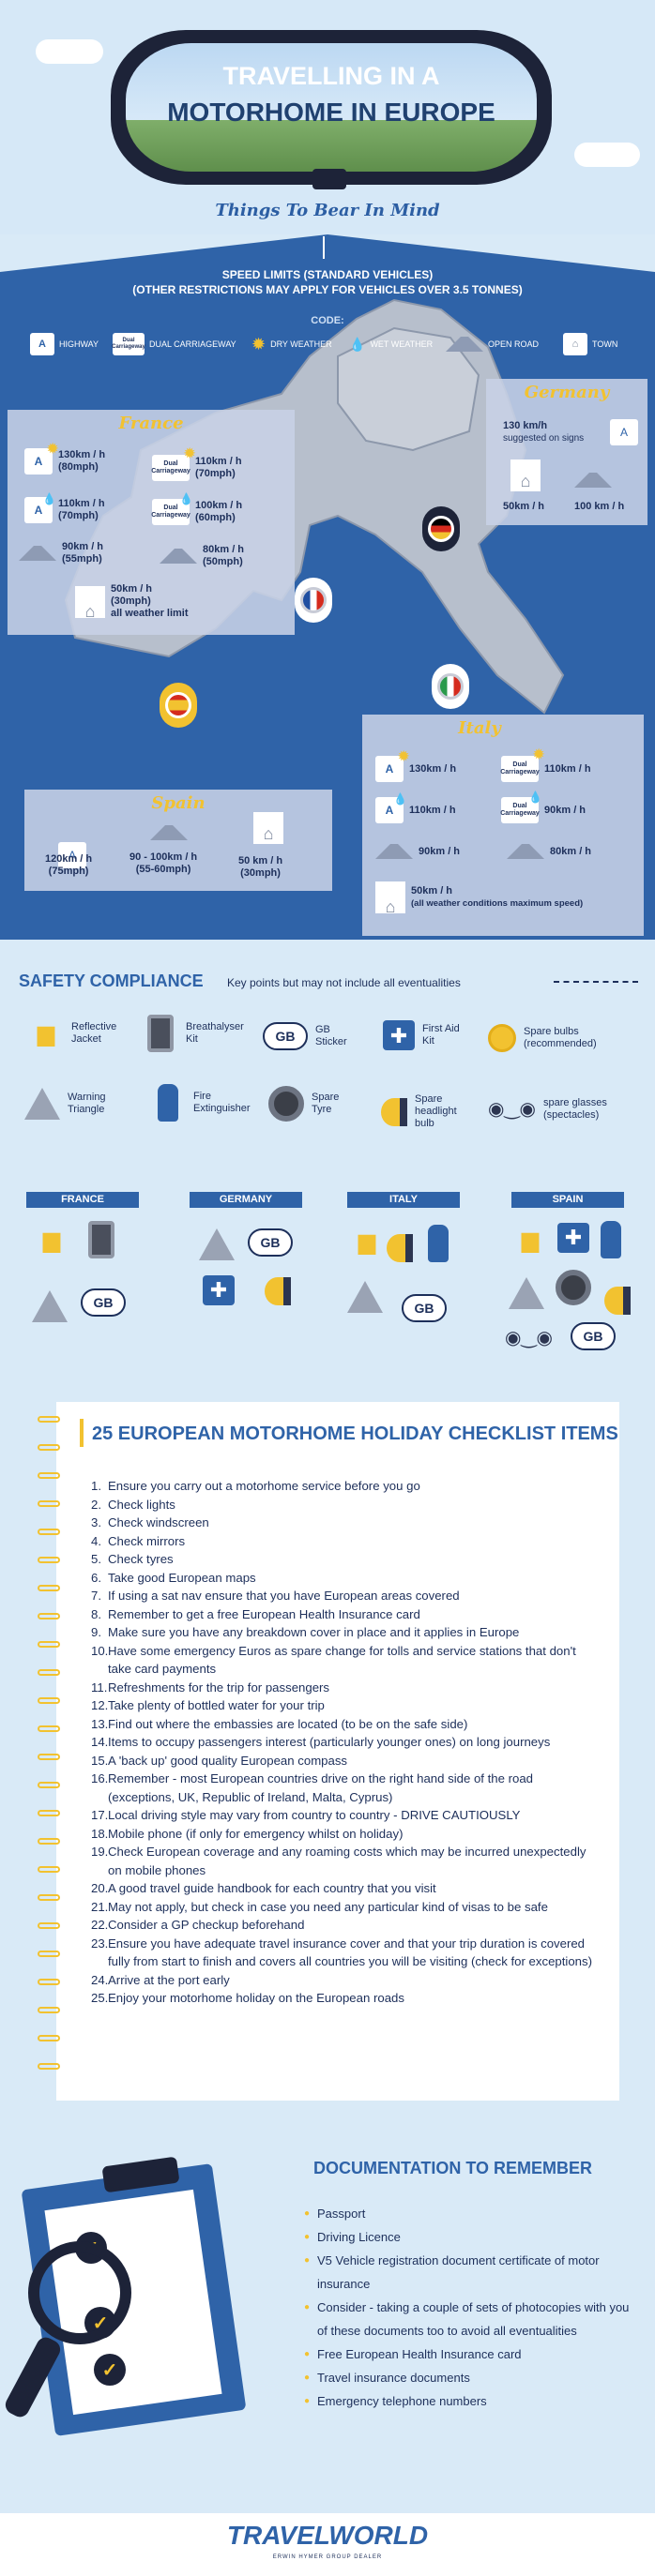  I want to click on checklist-item-number: 24., so click(100, 1979).